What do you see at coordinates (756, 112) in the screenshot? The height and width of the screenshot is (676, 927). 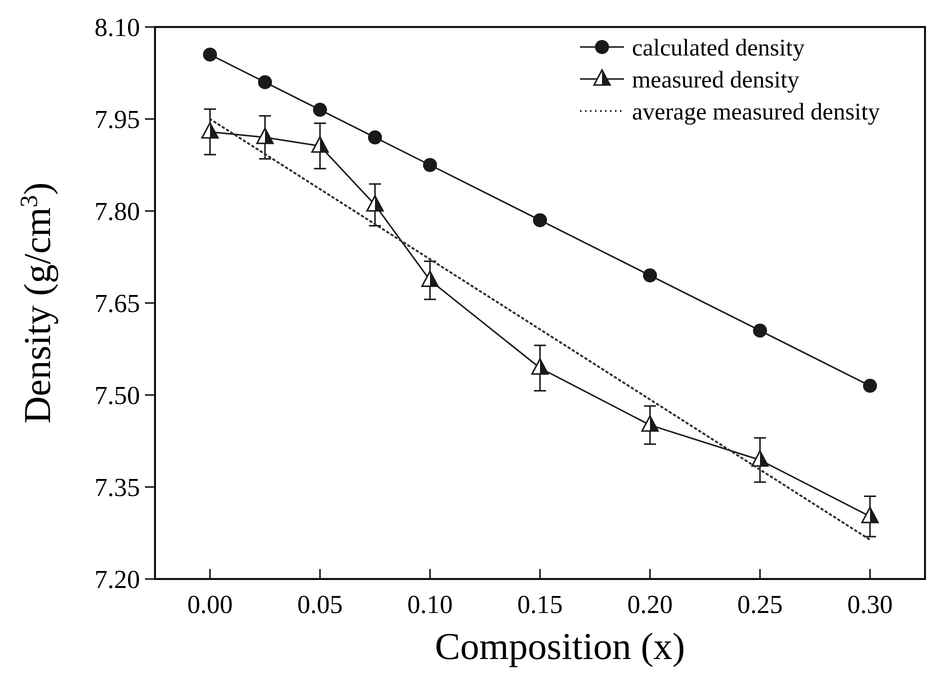 I see `legend-label: average measured density` at bounding box center [756, 112].